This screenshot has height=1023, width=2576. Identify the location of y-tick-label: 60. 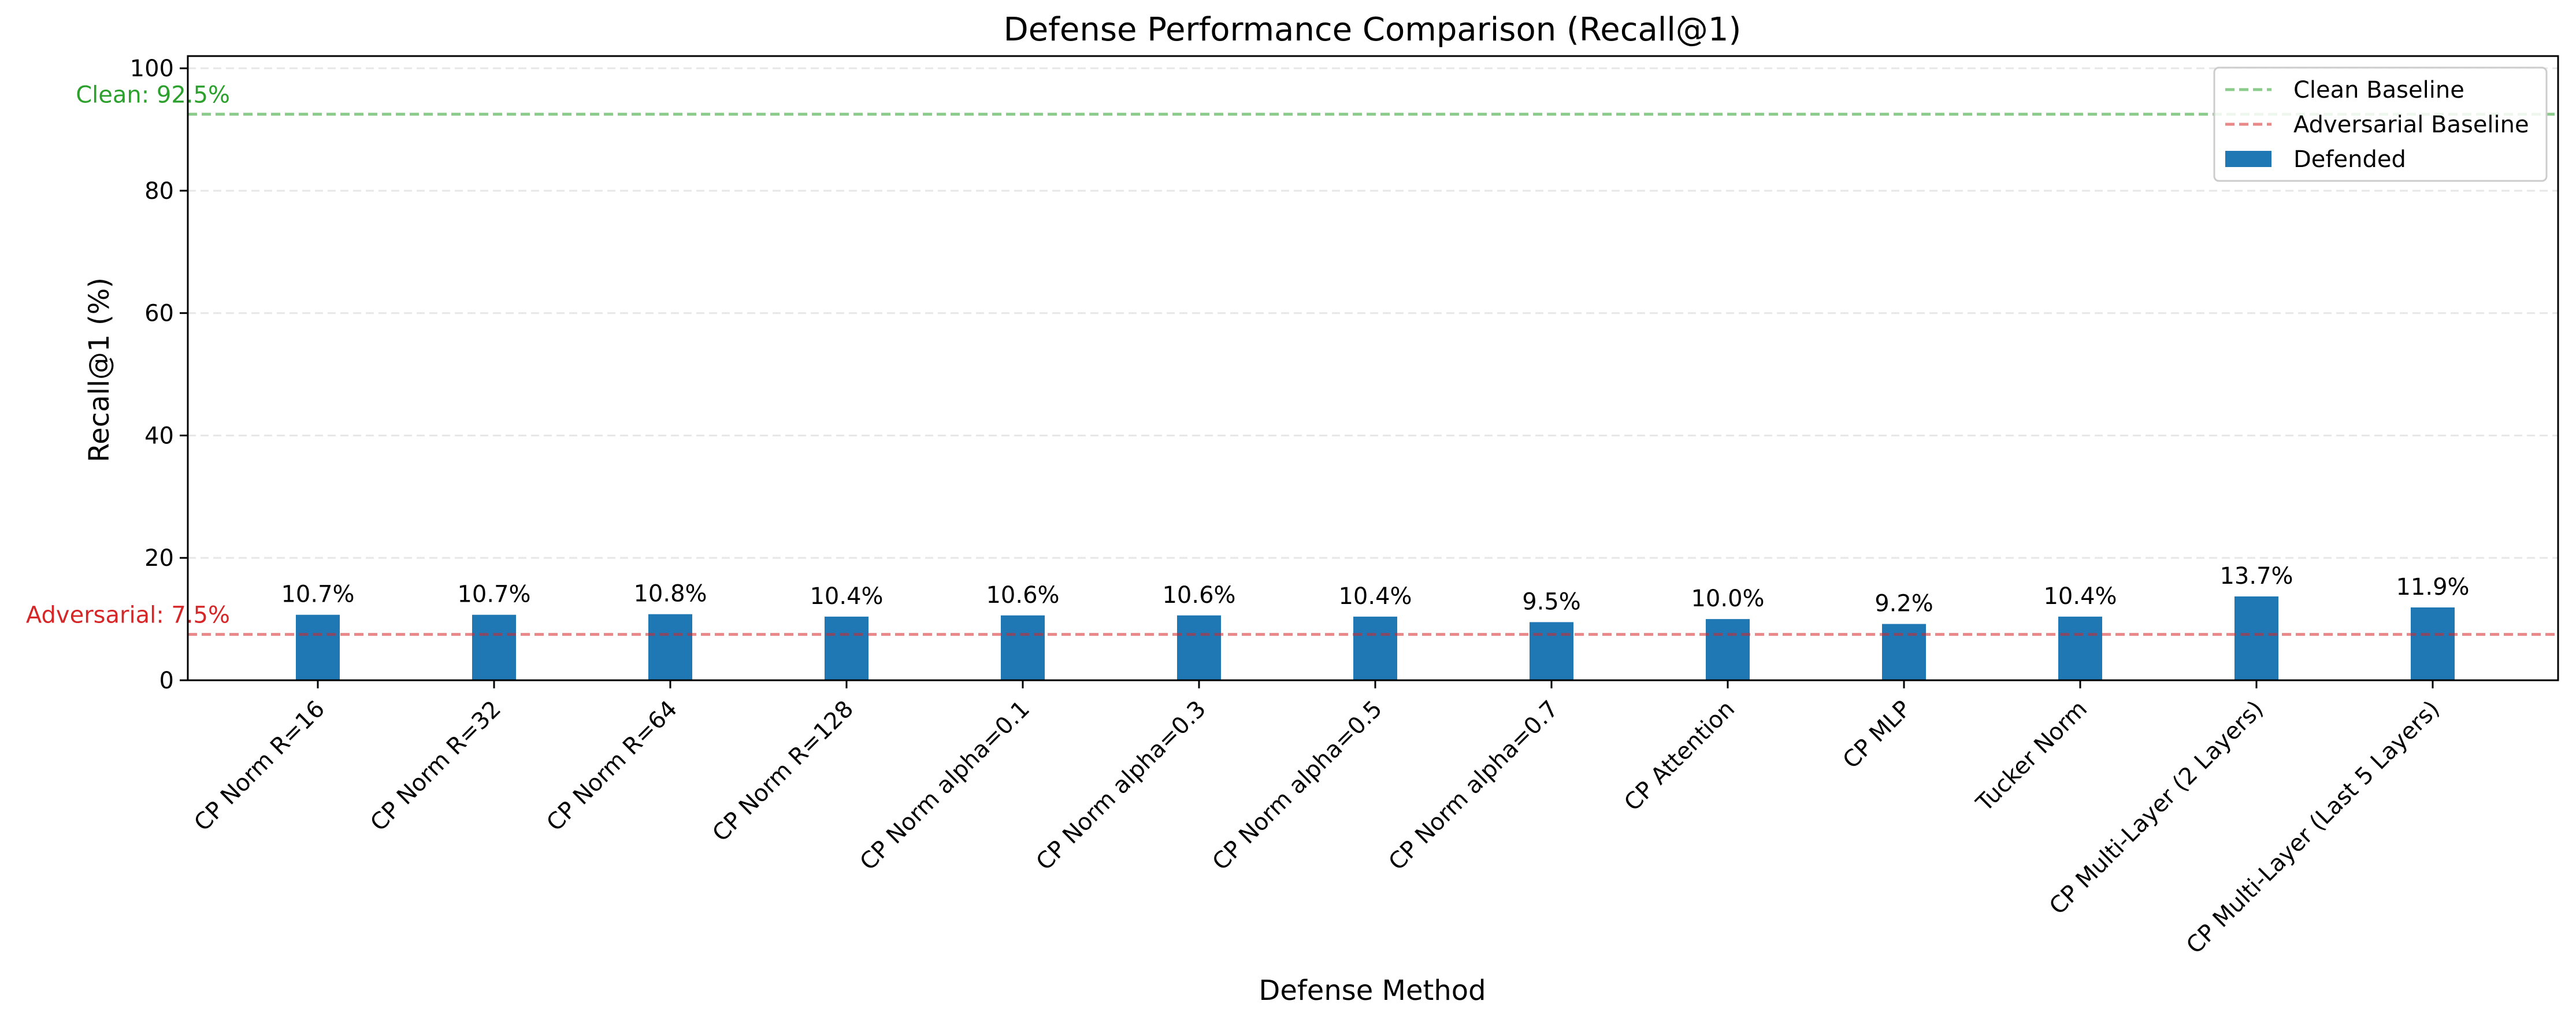
(159, 314).